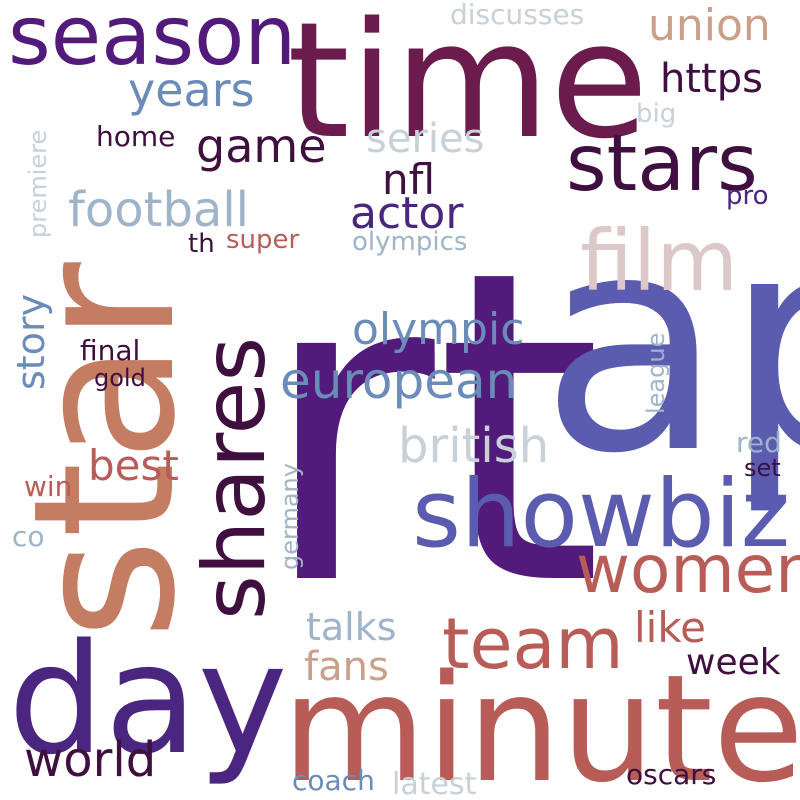 The image size is (800, 800). I want to click on word-talks: talks, so click(351, 627).